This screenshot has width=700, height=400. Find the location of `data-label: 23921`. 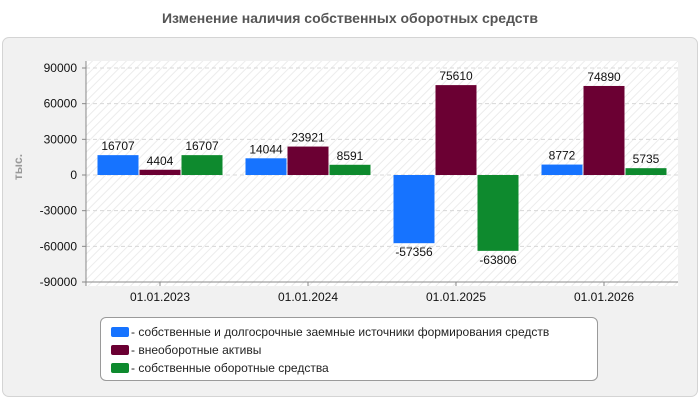

data-label: 23921 is located at coordinates (308, 138).